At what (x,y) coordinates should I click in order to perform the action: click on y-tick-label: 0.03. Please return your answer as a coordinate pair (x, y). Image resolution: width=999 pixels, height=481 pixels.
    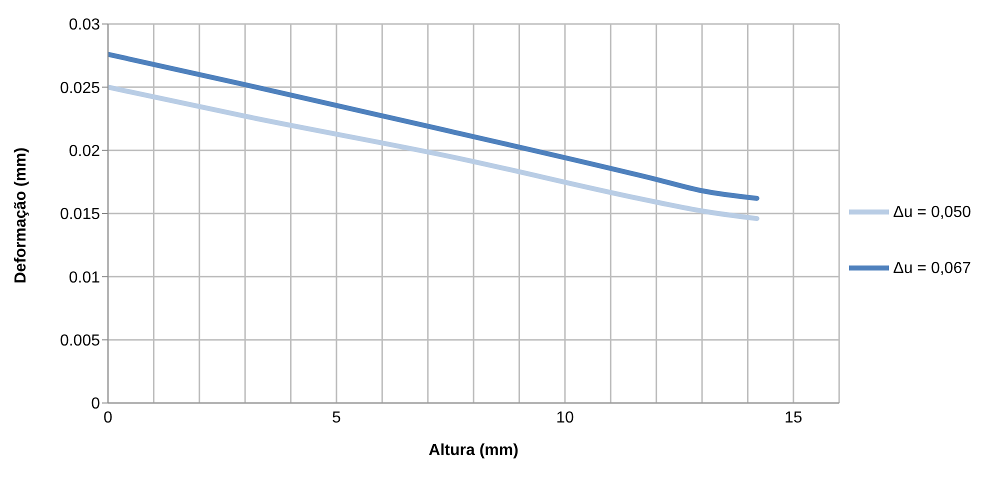
    Looking at the image, I should click on (84, 25).